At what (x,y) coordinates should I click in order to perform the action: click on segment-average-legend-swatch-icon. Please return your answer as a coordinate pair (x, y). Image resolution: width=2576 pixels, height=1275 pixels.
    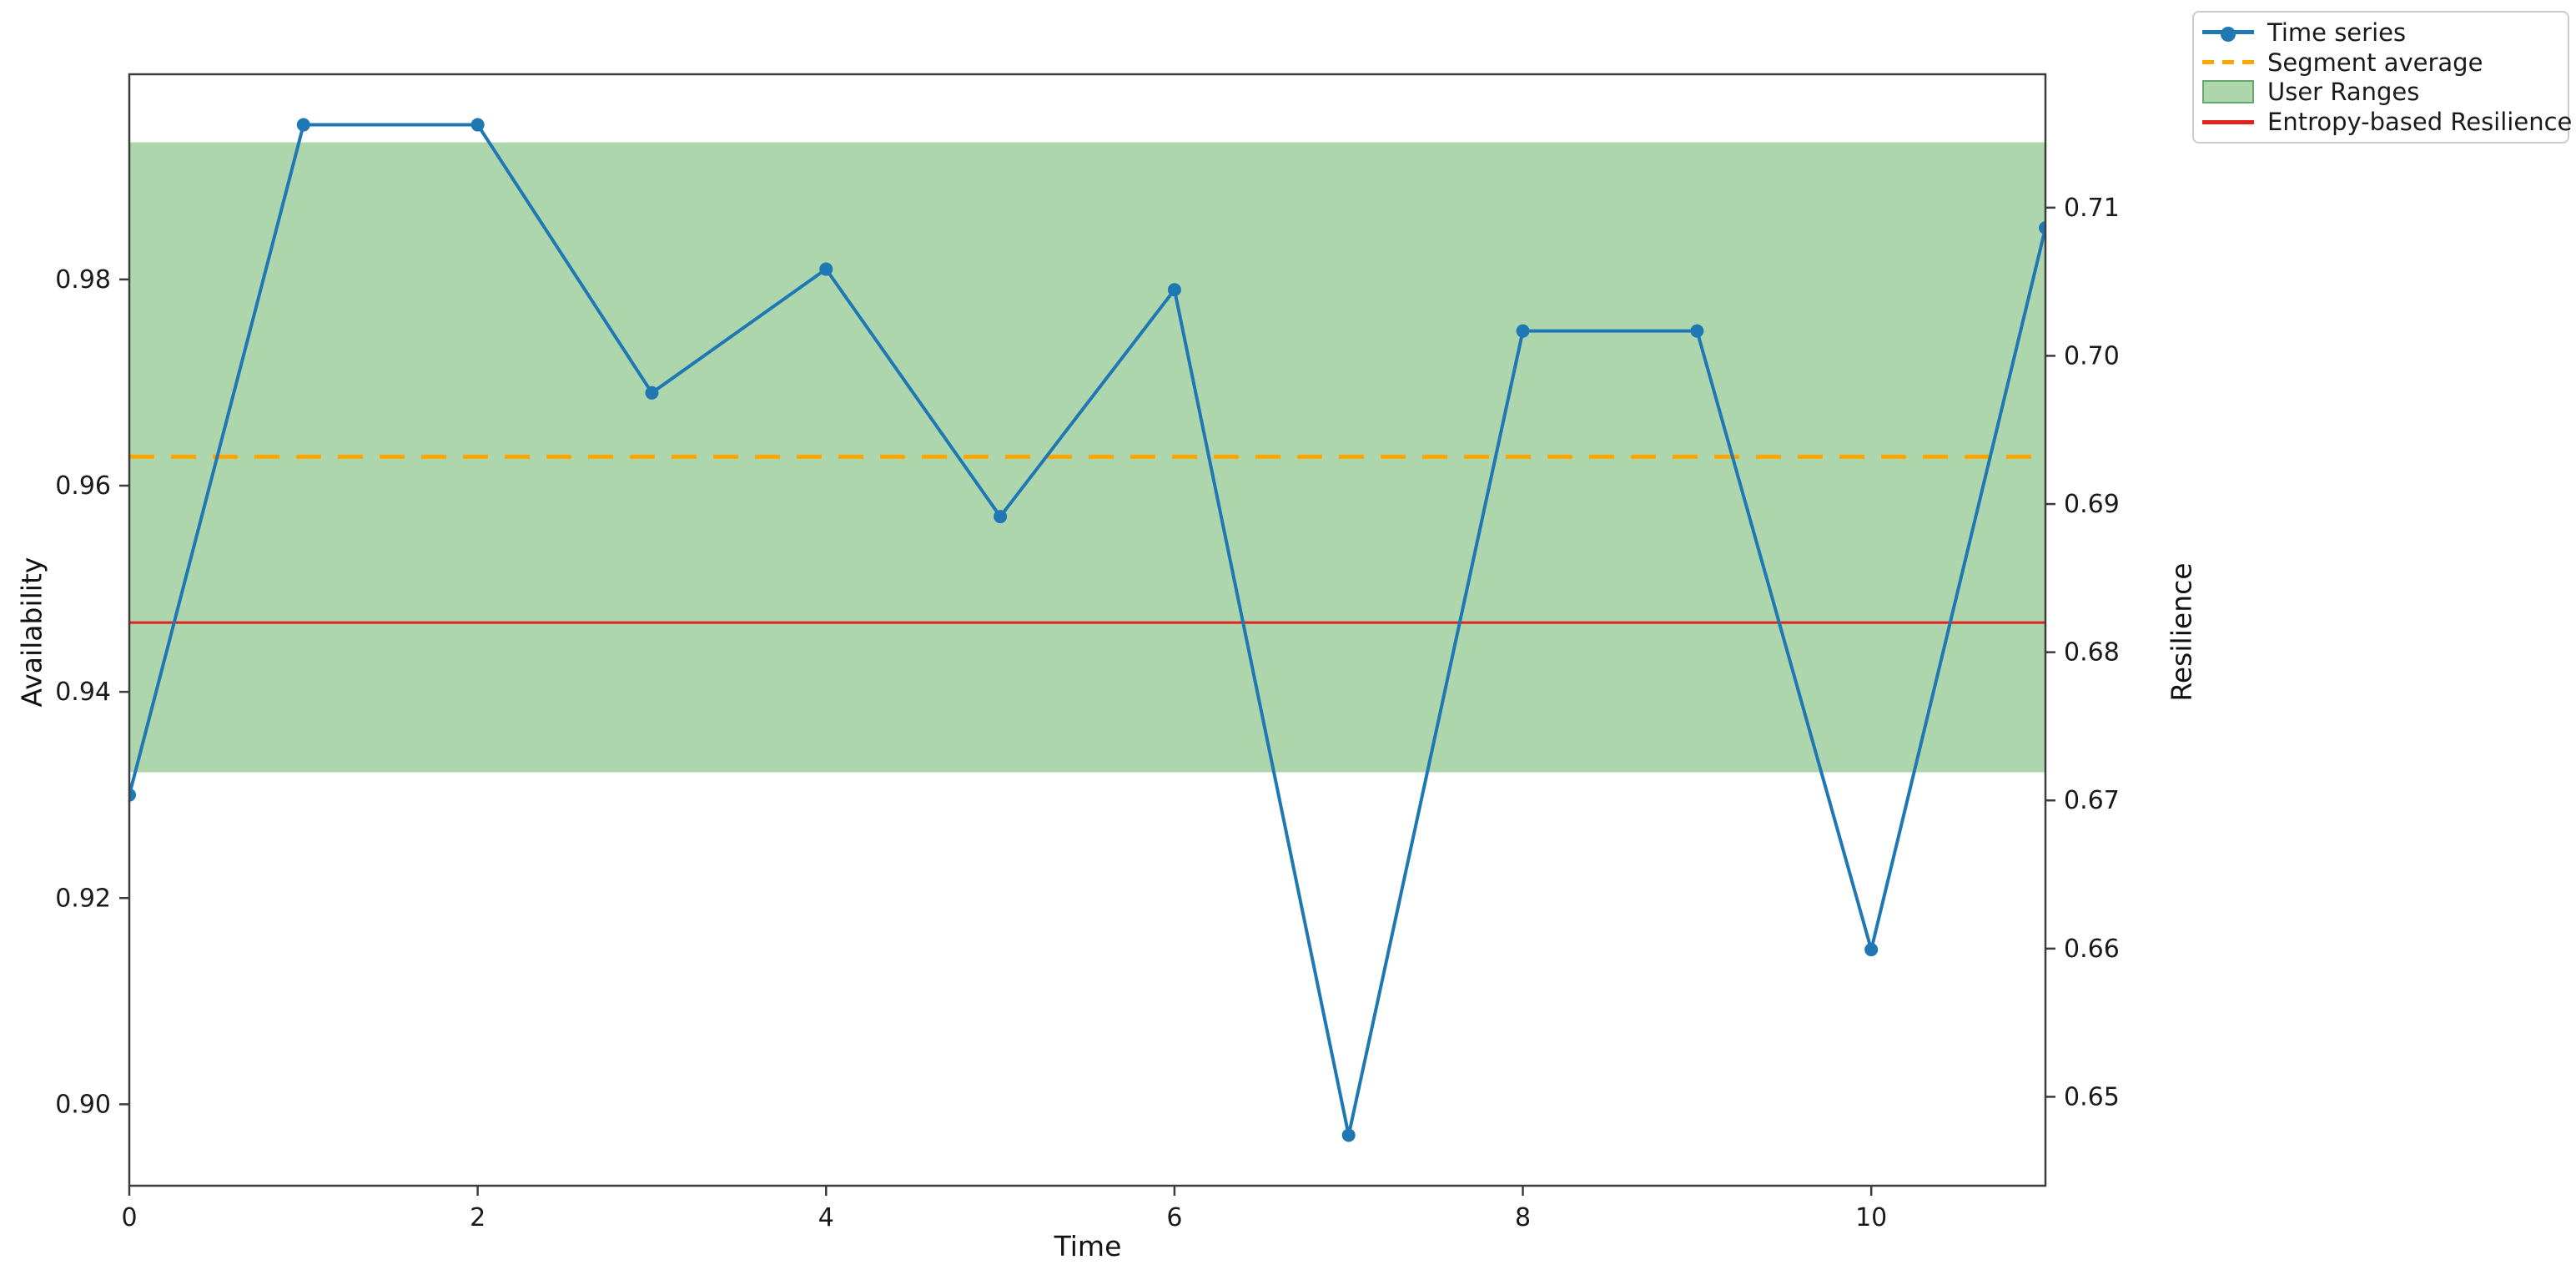
    Looking at the image, I should click on (2228, 62).